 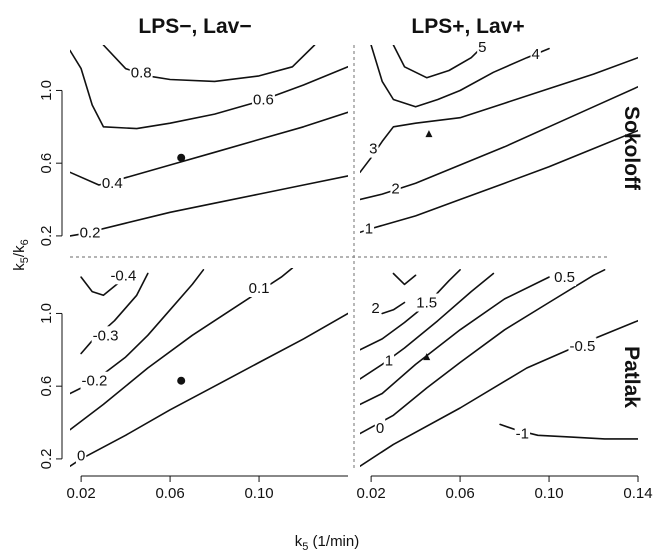 What do you see at coordinates (631, 377) in the screenshot?
I see `row-title-bottom: Patlak` at bounding box center [631, 377].